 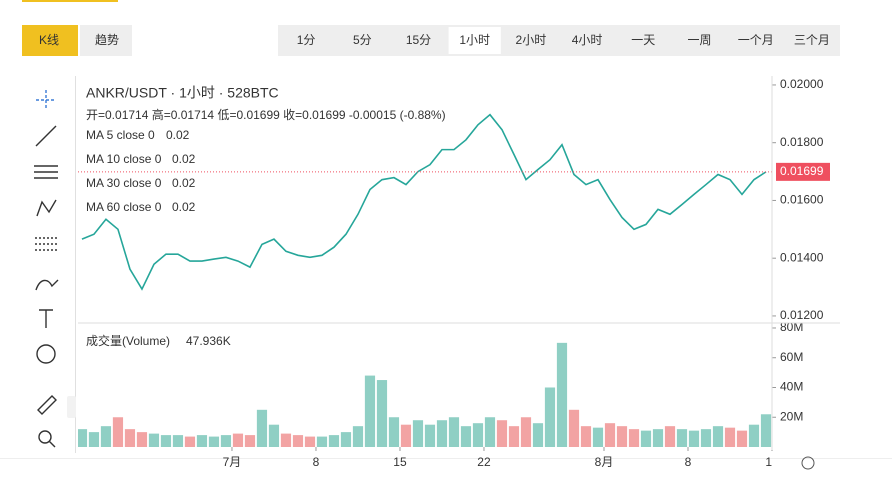 I want to click on interval-label: 1分, so click(x=306, y=40).